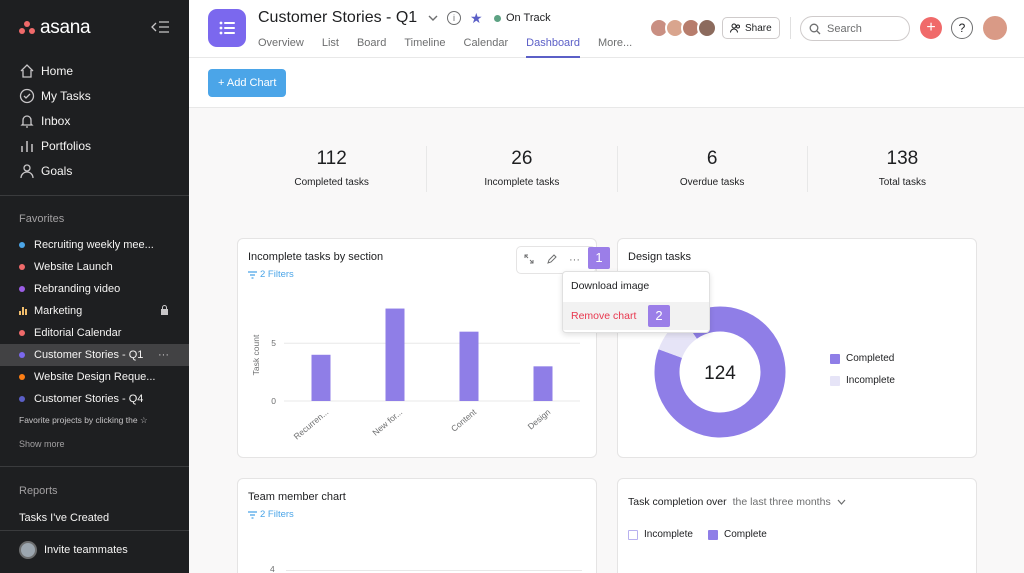  Describe the element at coordinates (94, 120) in the screenshot. I see `nav-inbox: Inbox` at that location.